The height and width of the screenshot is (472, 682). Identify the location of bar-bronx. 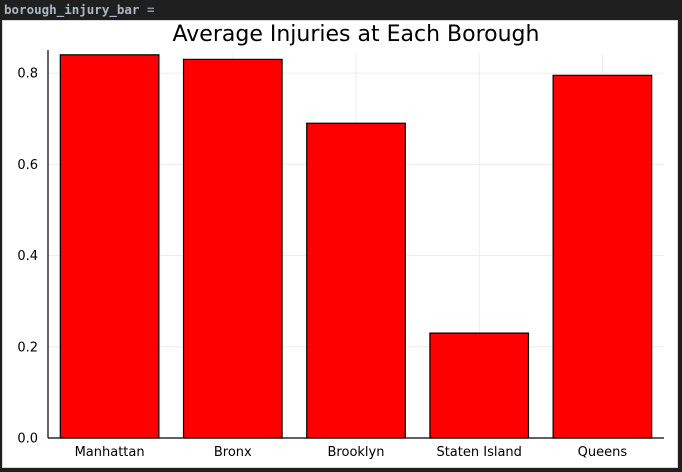
(232, 248).